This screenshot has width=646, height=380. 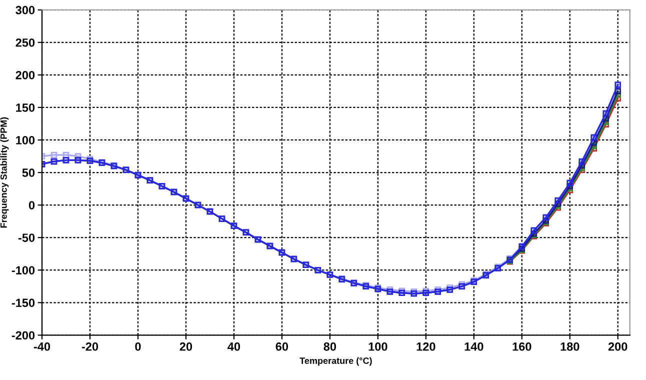 I want to click on y-tick-label: 250, so click(x=25, y=42).